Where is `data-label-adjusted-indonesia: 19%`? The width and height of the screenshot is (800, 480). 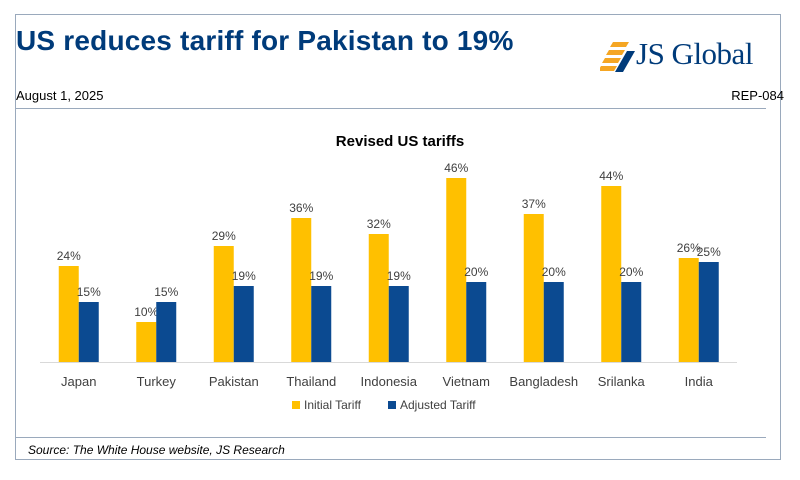 data-label-adjusted-indonesia: 19% is located at coordinates (399, 276).